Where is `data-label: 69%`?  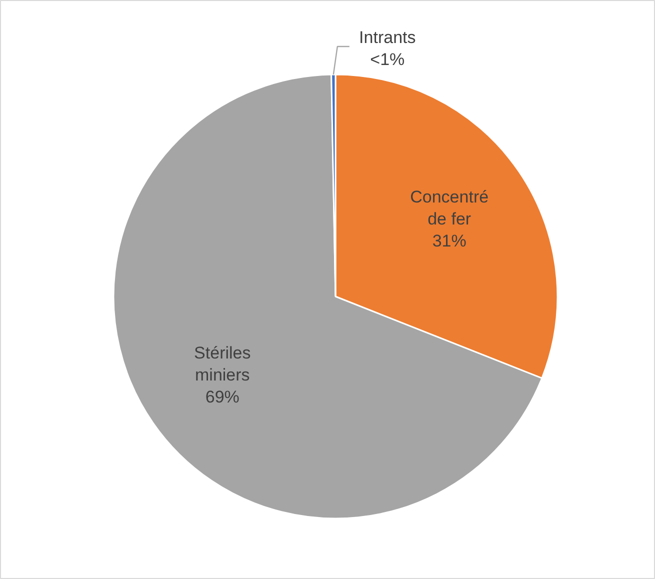 data-label: 69% is located at coordinates (222, 396).